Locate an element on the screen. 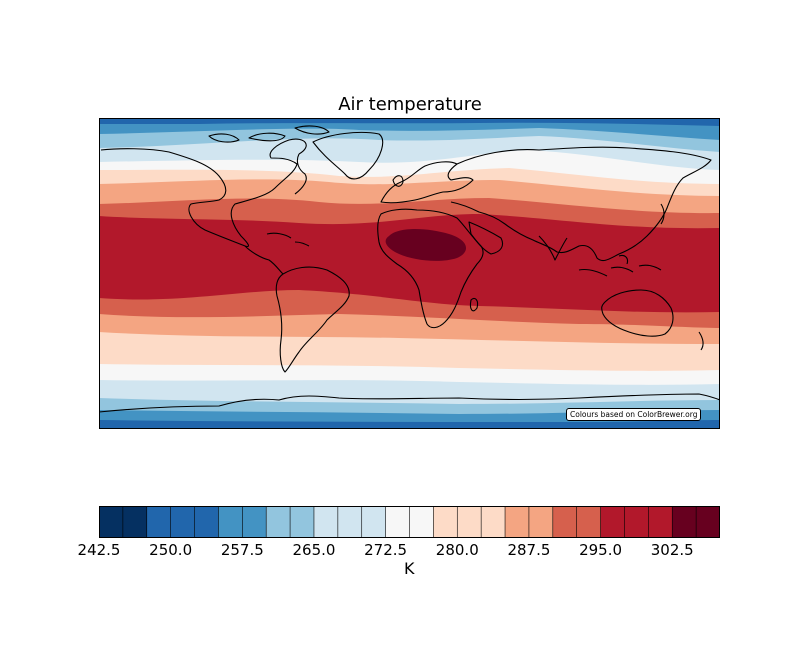  colorbar-tick-label: 295.0 is located at coordinates (601, 550).